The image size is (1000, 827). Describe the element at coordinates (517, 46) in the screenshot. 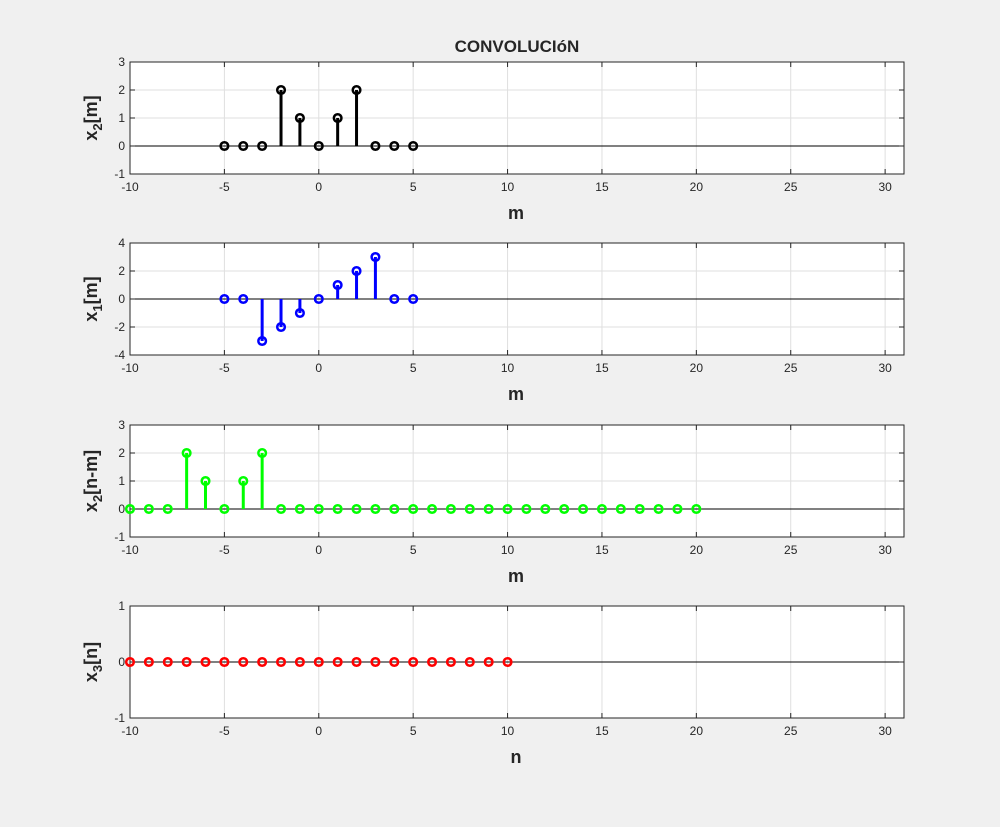

I see `figure-title: CONVOLUCIóN` at that location.